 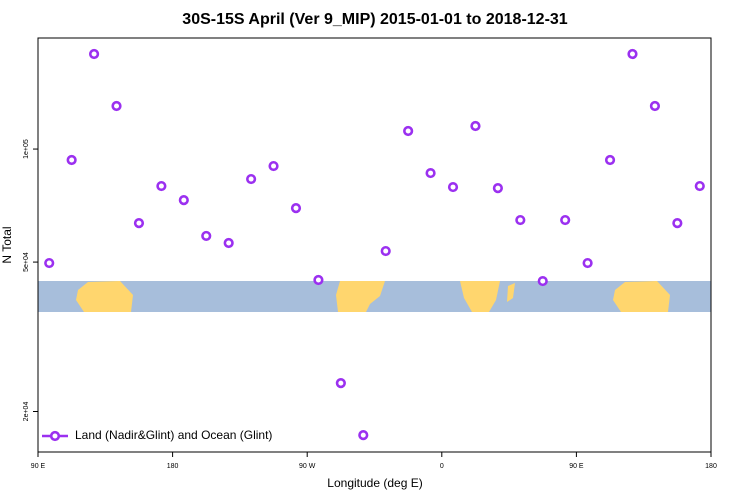 I want to click on x-tick-label: 90 W, so click(x=307, y=466).